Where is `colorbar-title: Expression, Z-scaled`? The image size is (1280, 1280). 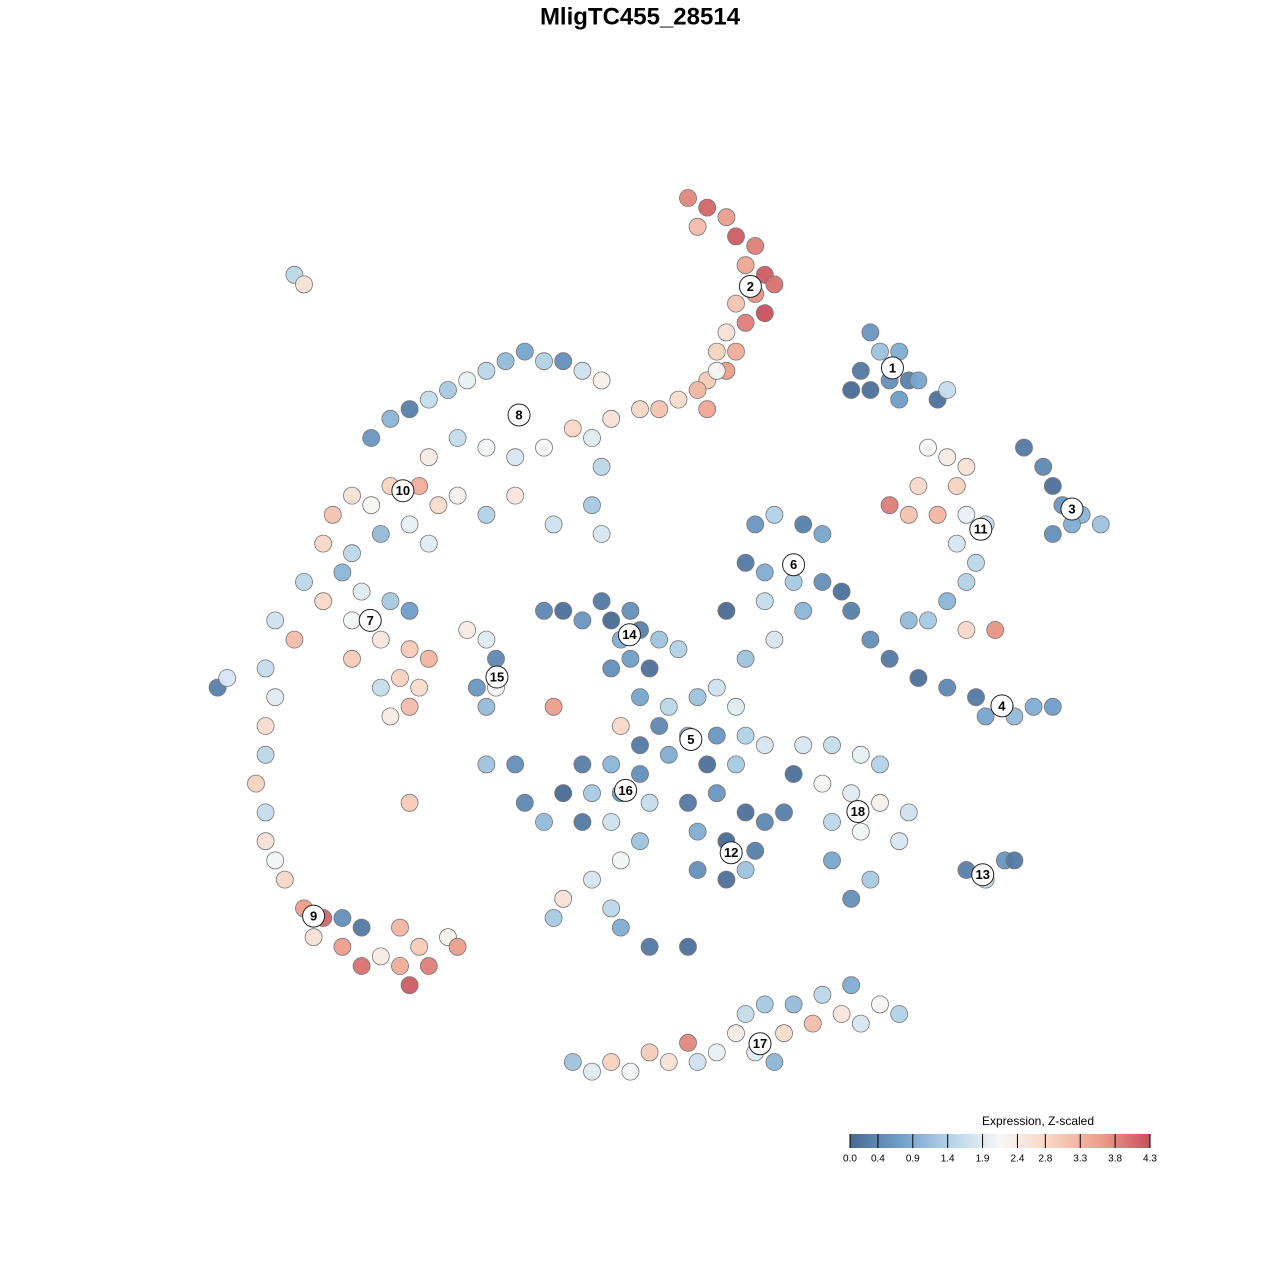 colorbar-title: Expression, Z-scaled is located at coordinates (1038, 1121).